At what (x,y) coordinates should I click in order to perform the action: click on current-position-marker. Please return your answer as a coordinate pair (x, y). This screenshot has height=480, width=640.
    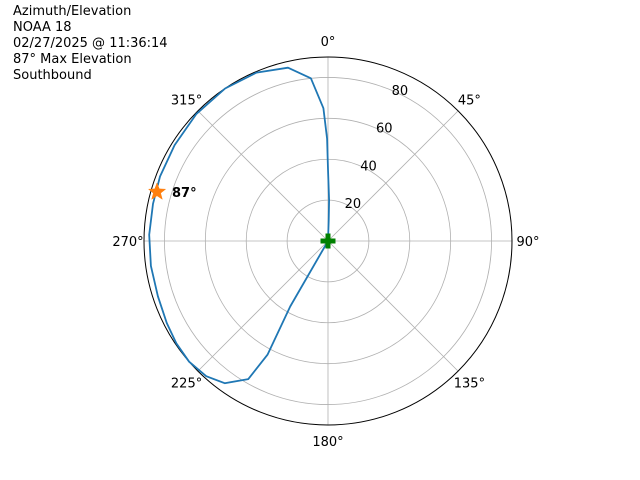
    Looking at the image, I should click on (328, 241).